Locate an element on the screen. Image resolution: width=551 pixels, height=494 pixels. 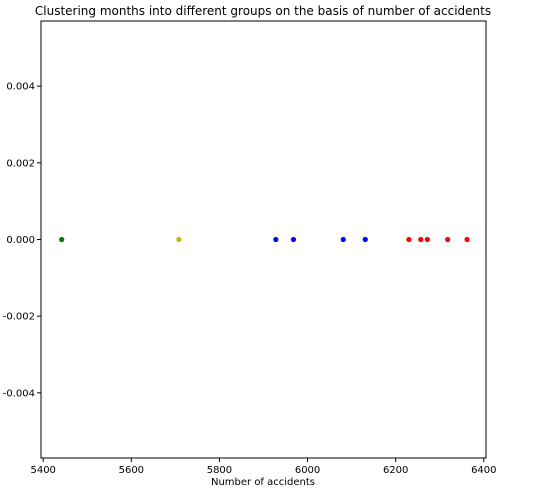
x-axis-ticks: 5400 5600 5800 6000 6200 6400 is located at coordinates (263, 467).